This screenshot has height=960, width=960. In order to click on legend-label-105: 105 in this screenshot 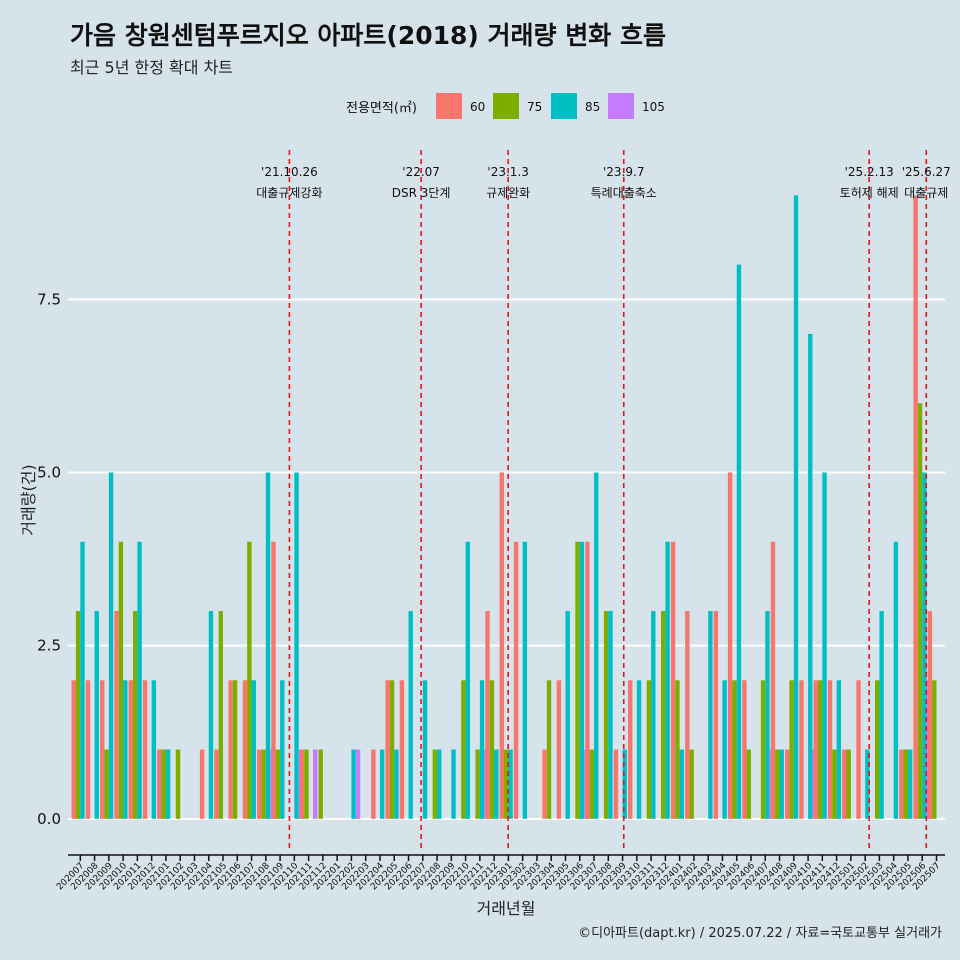, I will do `click(653, 107)`.